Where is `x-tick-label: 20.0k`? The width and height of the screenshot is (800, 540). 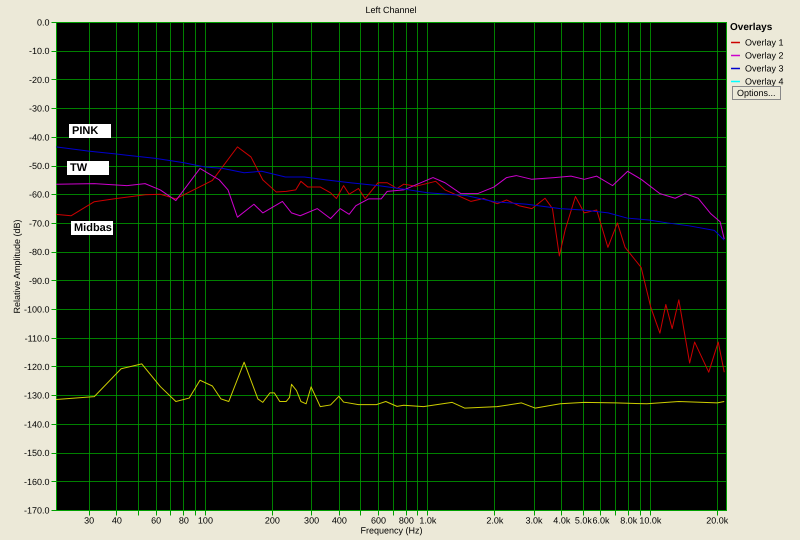
x-tick-label: 20.0k is located at coordinates (717, 521).